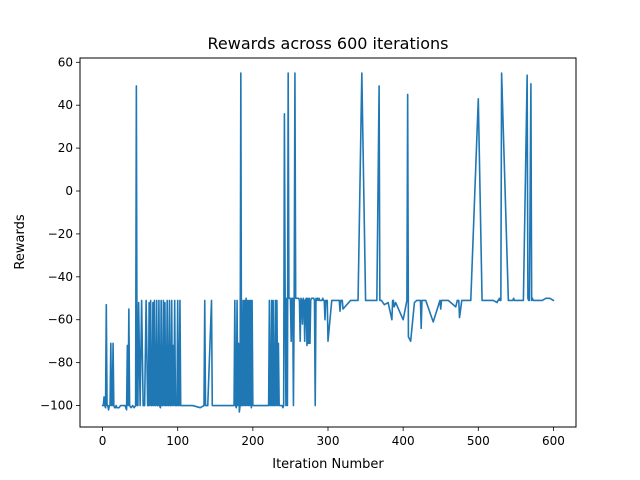 The width and height of the screenshot is (640, 480). What do you see at coordinates (20, 241) in the screenshot?
I see `y-axis-label: Rewards` at bounding box center [20, 241].